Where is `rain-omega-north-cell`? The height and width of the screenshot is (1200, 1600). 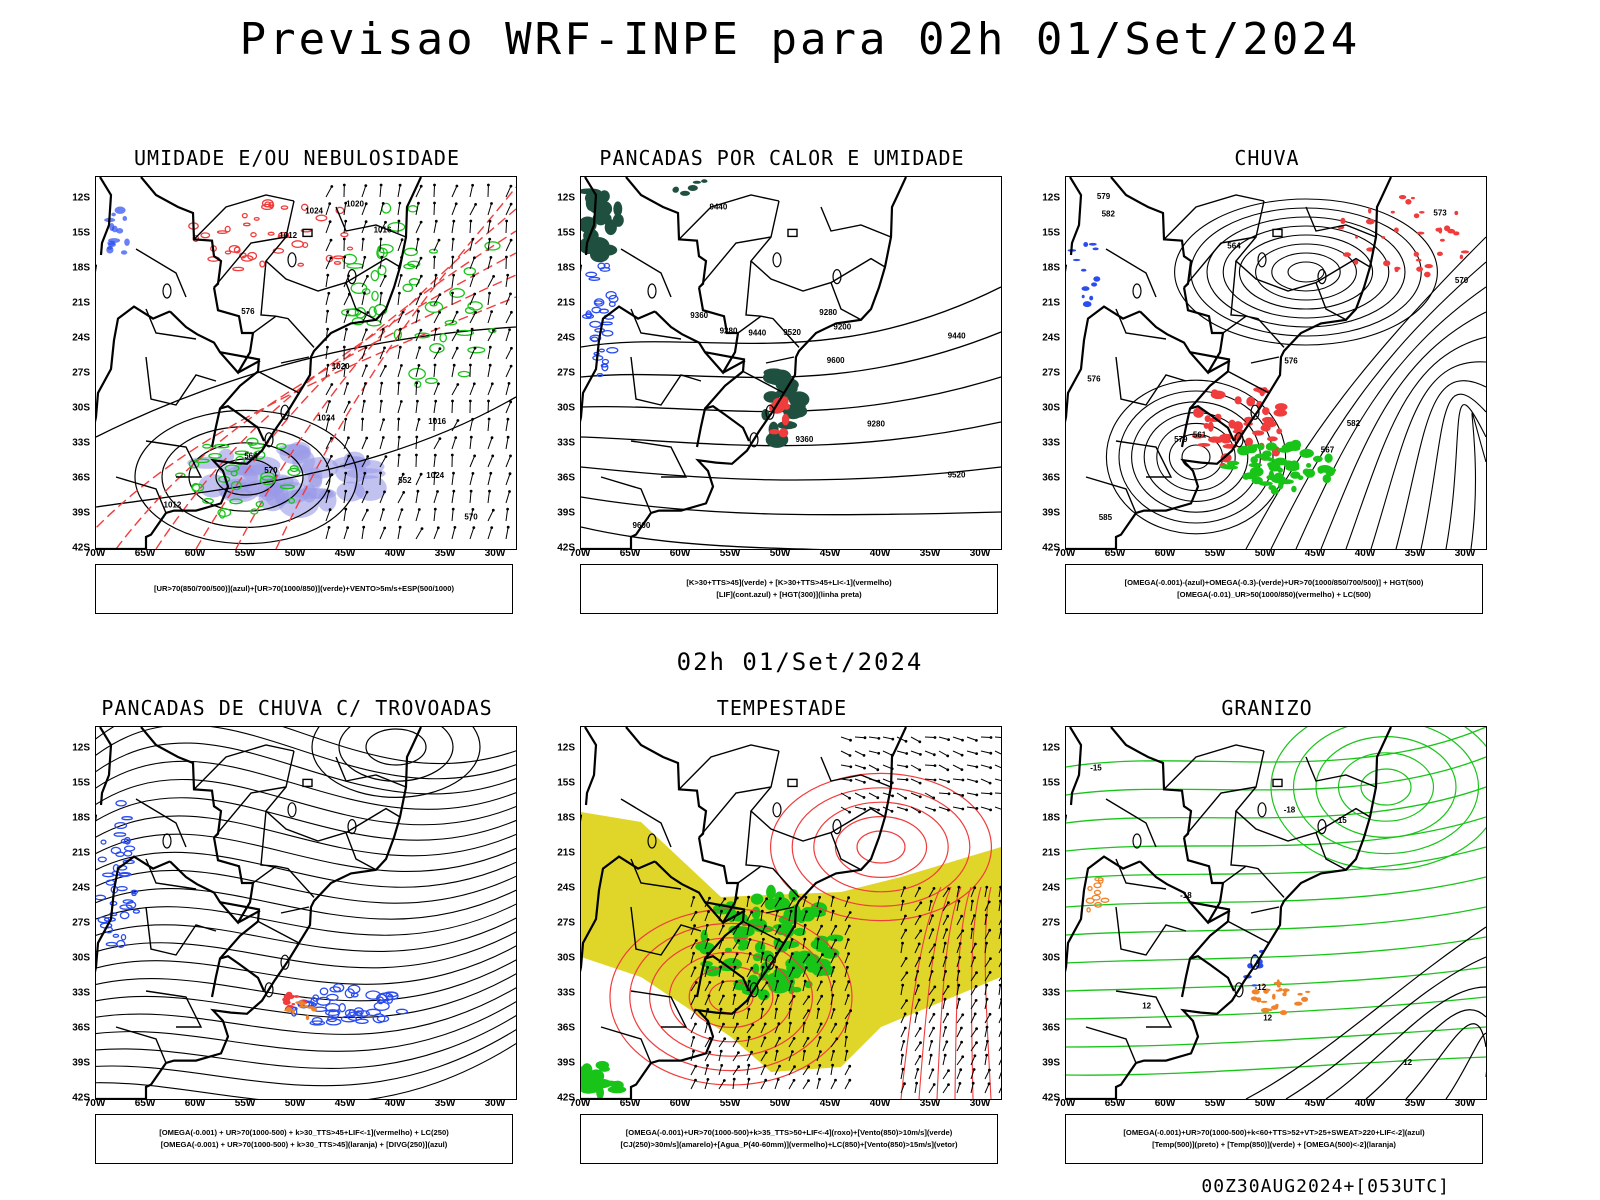
rain-omega-north-cell is located at coordinates (1439, 253).